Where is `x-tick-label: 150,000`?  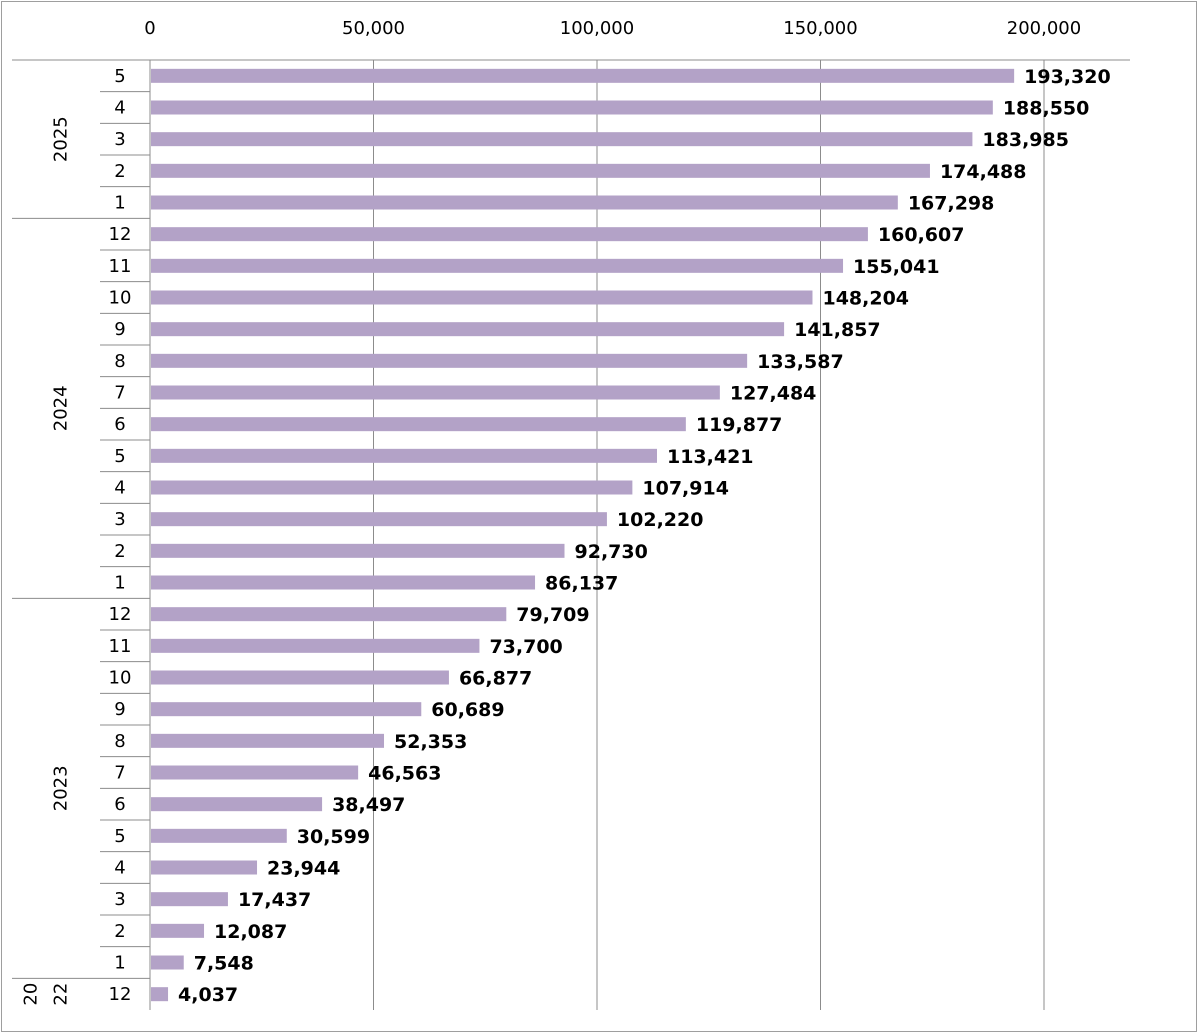
x-tick-label: 150,000 is located at coordinates (820, 28).